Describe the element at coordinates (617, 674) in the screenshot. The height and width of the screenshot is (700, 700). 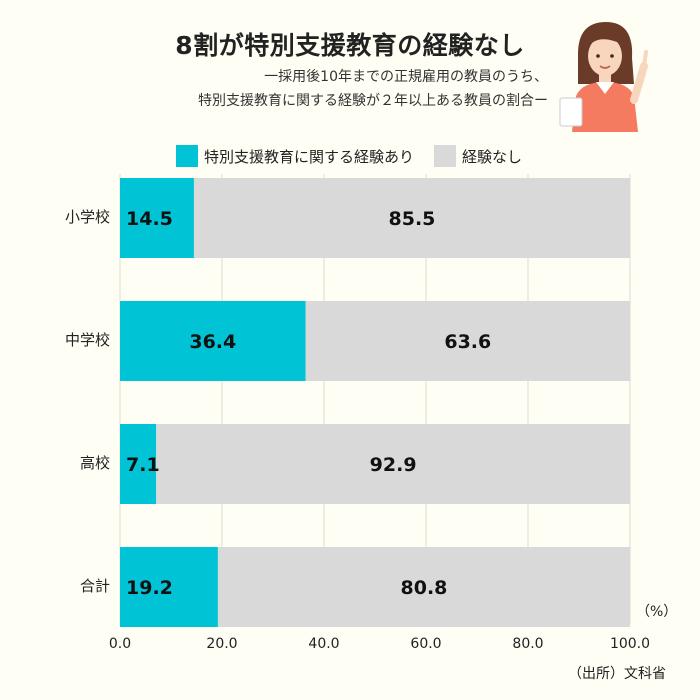
I see `source-note: （出所）文科省` at that location.